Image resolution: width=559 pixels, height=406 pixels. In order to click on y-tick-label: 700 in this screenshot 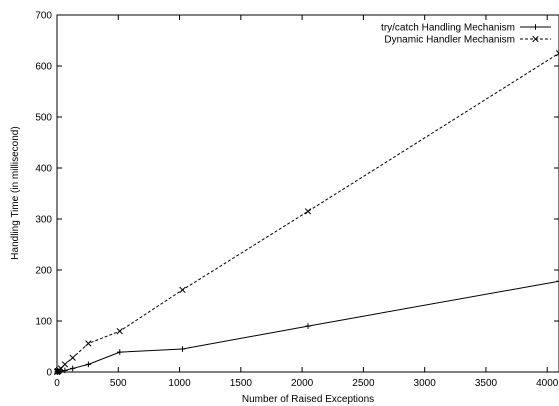, I will do `click(43, 16)`.